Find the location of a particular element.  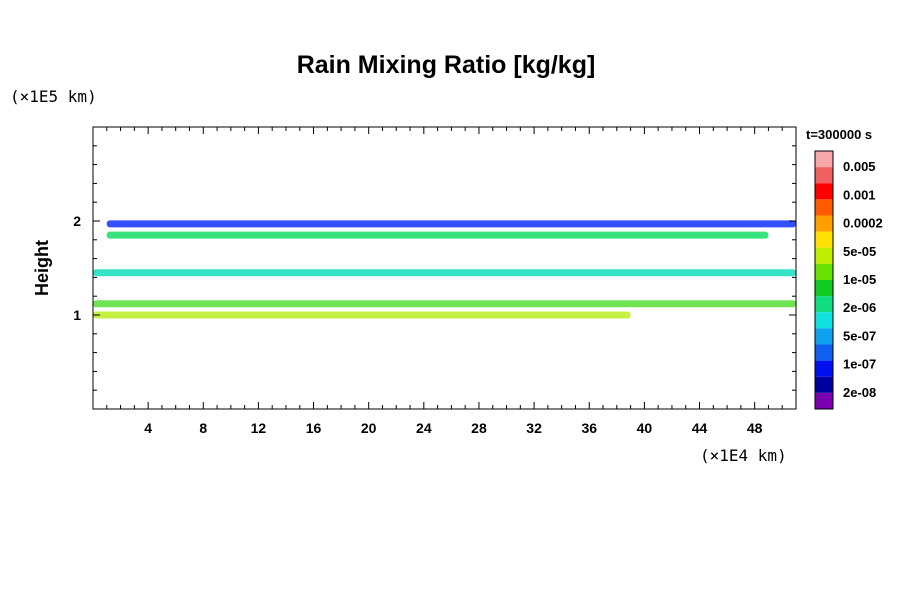

x-tick-label: 32 is located at coordinates (534, 428).